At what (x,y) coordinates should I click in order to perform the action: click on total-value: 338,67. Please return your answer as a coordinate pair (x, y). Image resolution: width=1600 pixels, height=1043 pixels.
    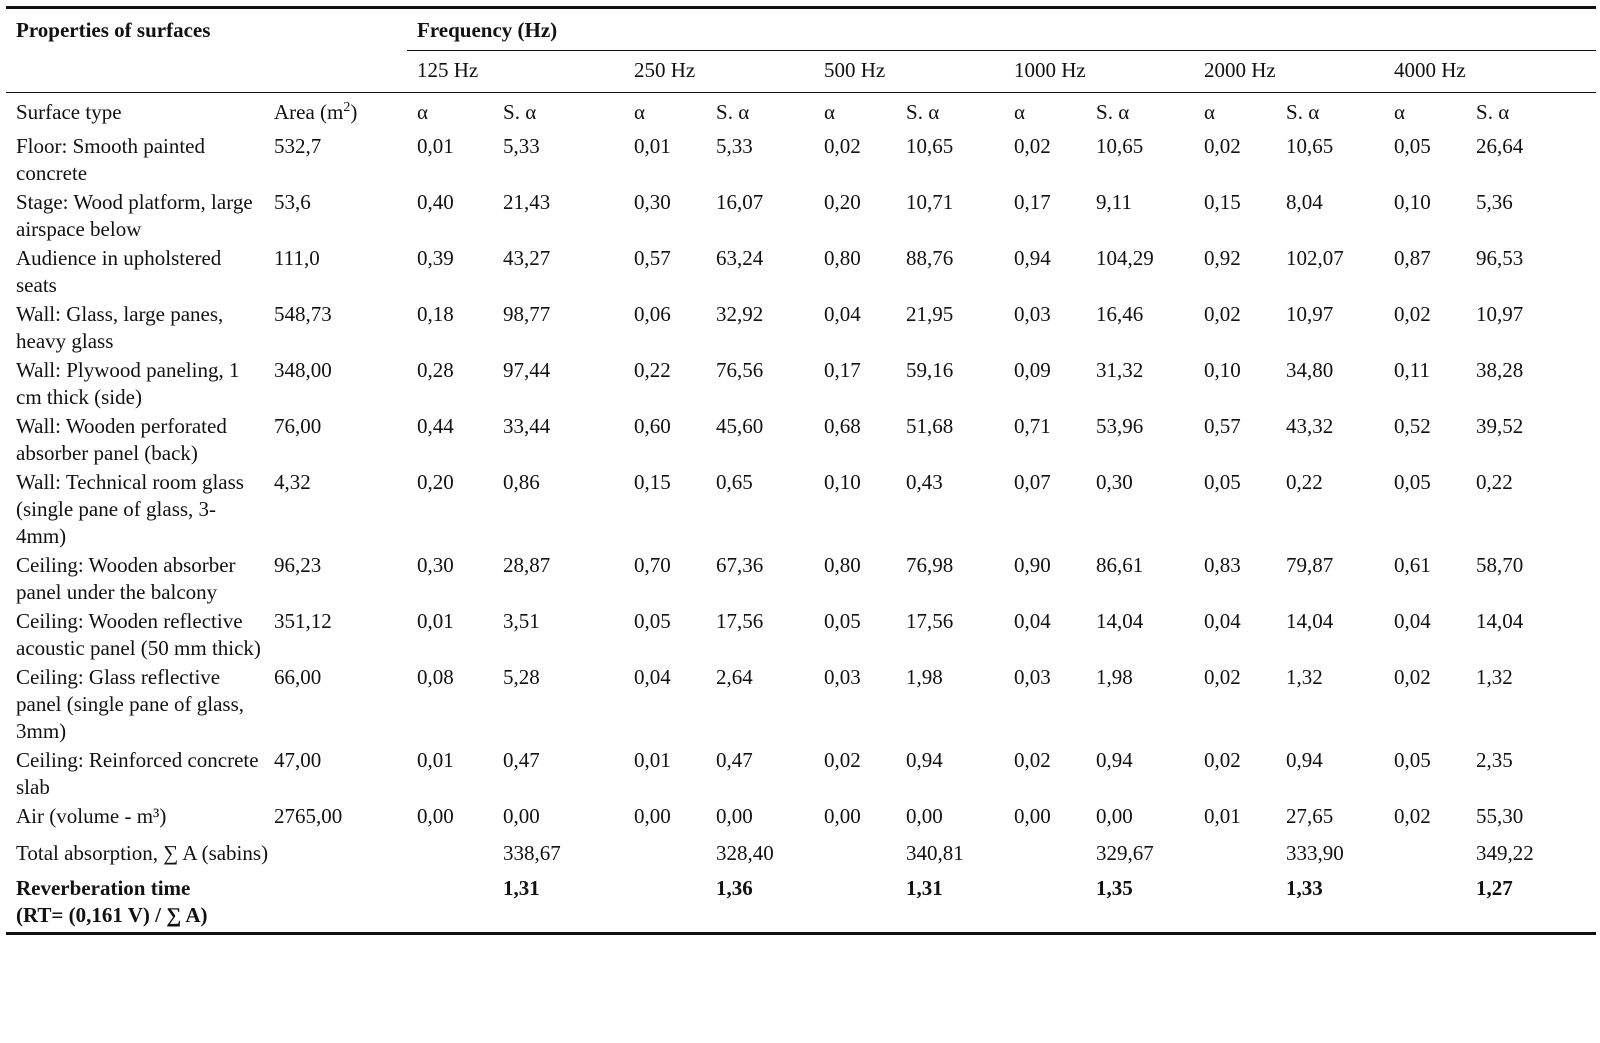
    Looking at the image, I should click on (532, 853).